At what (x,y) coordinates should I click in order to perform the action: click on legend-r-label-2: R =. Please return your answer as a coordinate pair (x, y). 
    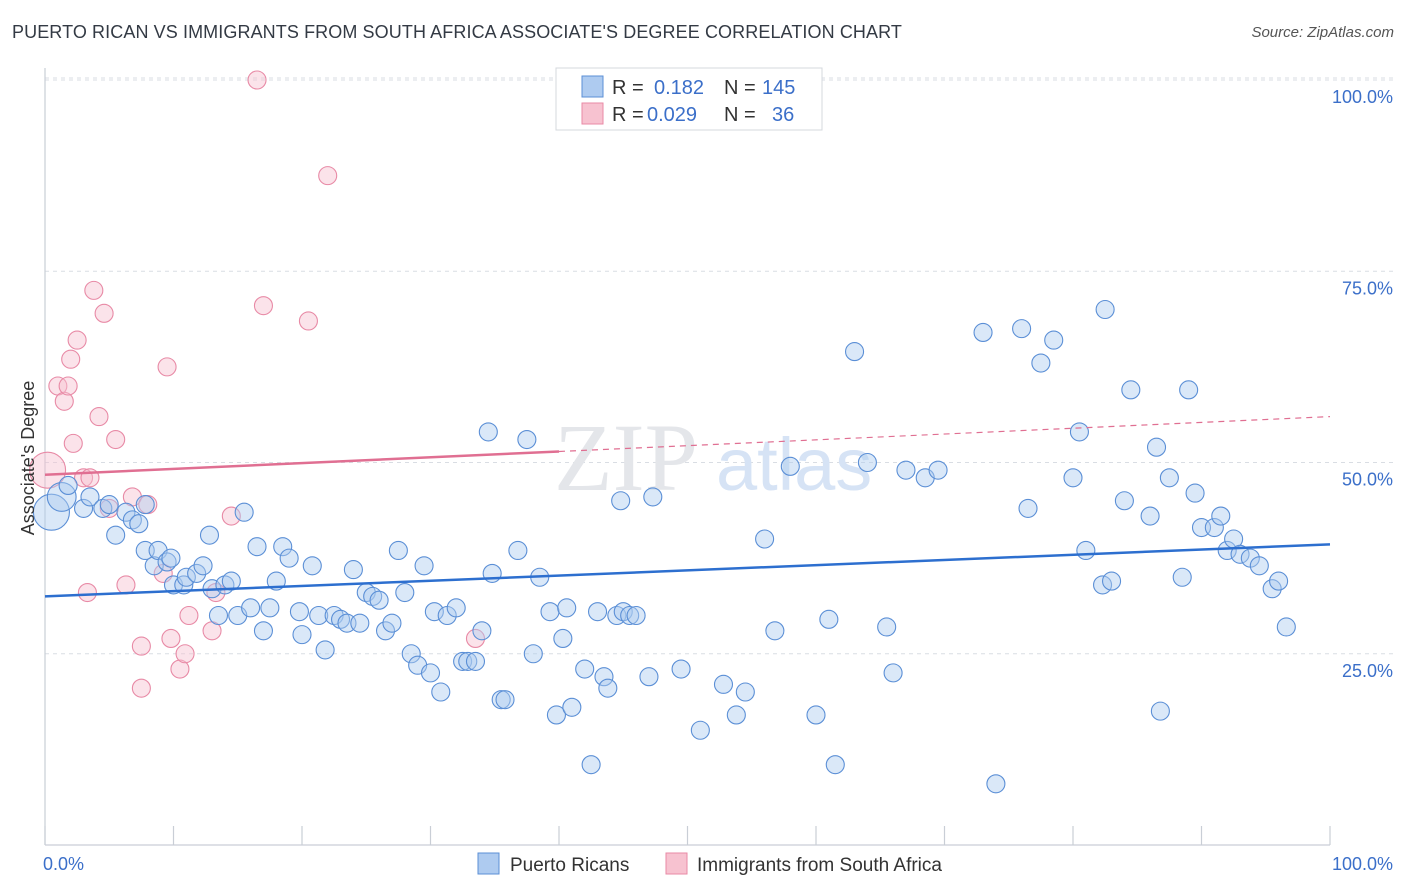
    Looking at the image, I should click on (628, 115).